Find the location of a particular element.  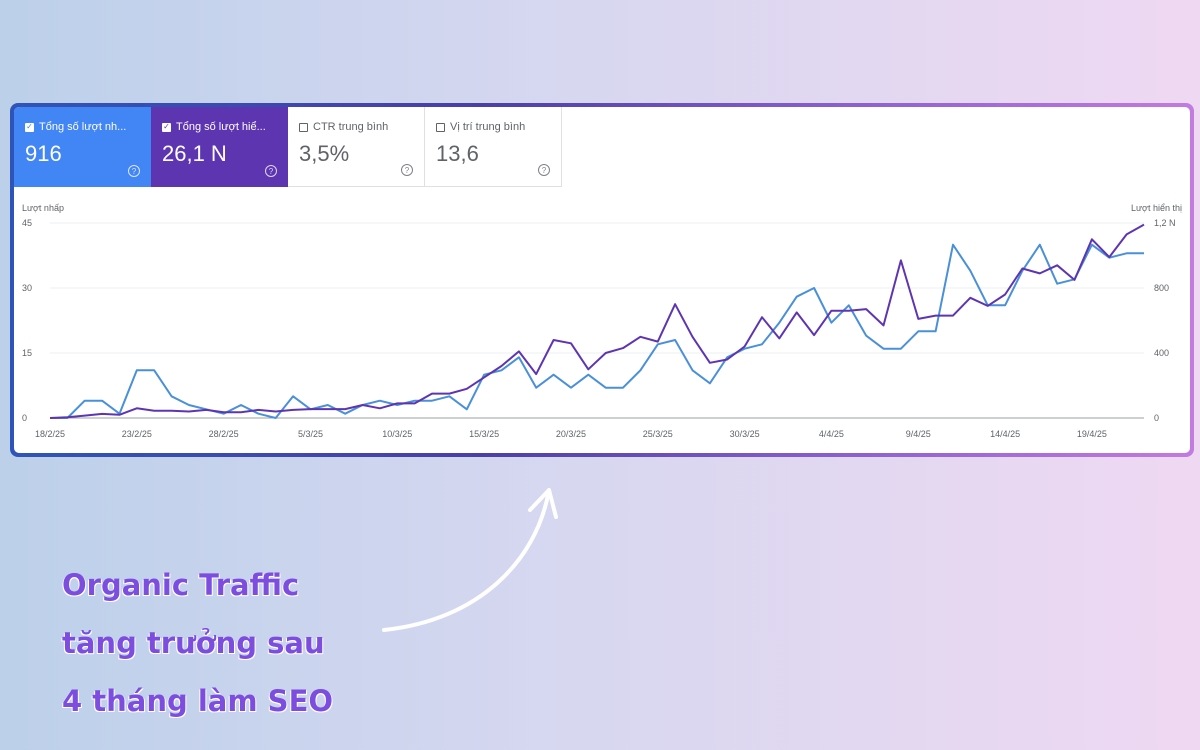

x-tick-label: 25/3/25 is located at coordinates (658, 434).